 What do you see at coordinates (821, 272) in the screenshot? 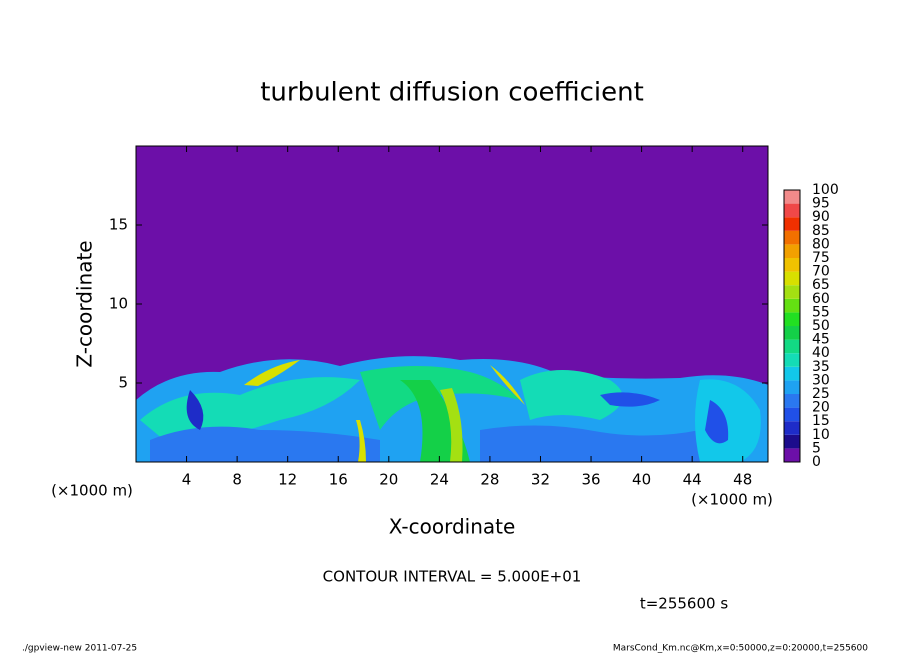
I see `colorbar-label: 70` at bounding box center [821, 272].